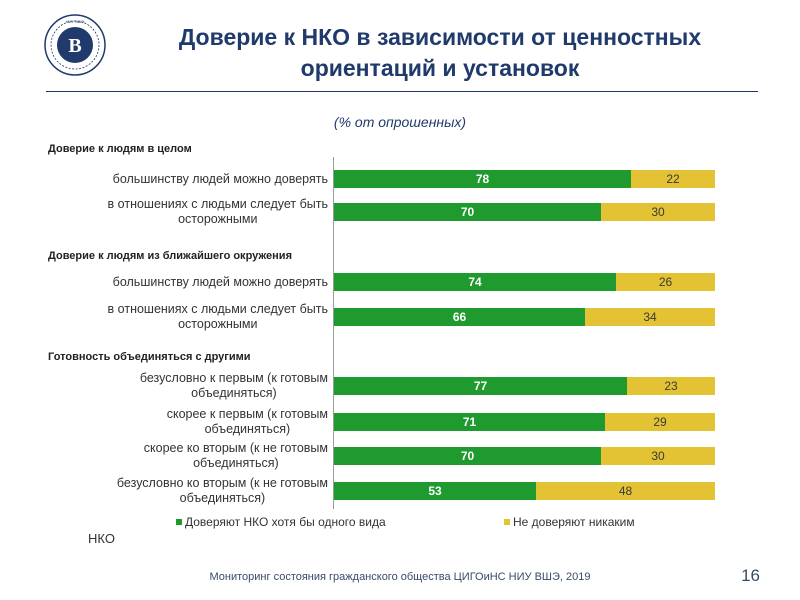 The width and height of the screenshot is (800, 600). I want to click on bar-value-label: 48, so click(625, 491).